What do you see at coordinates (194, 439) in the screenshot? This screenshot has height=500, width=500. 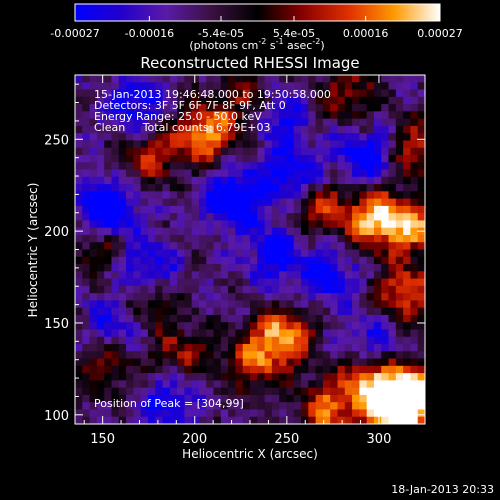 I see `x-tick-label: 200` at bounding box center [194, 439].